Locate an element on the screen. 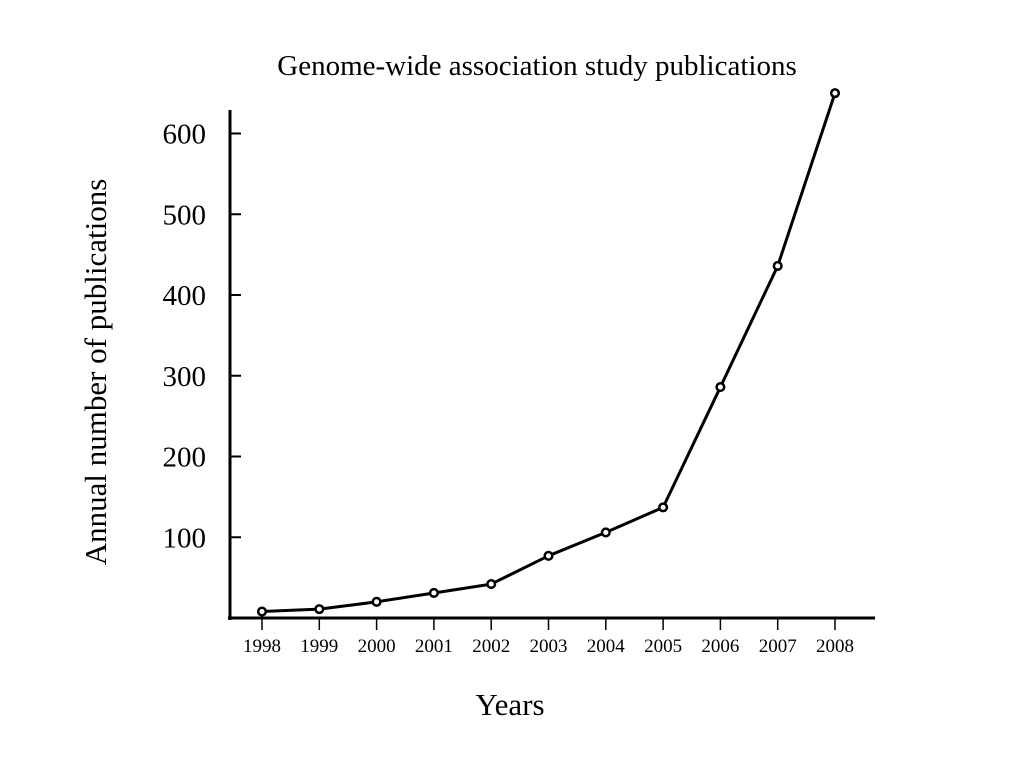 This screenshot has width=1024, height=768. y-tick-label: 100 is located at coordinates (185, 538).